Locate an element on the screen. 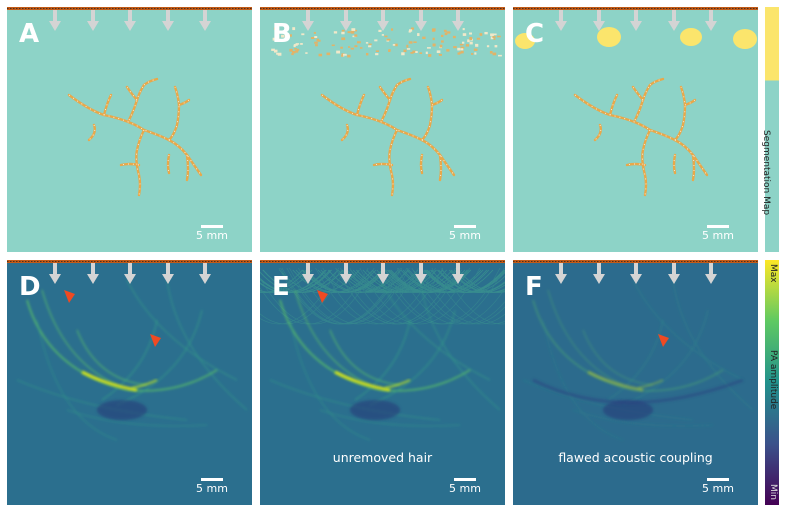 Image resolution: width=786 pixels, height=515 pixels. vessel-tree is located at coordinates (641, 137).